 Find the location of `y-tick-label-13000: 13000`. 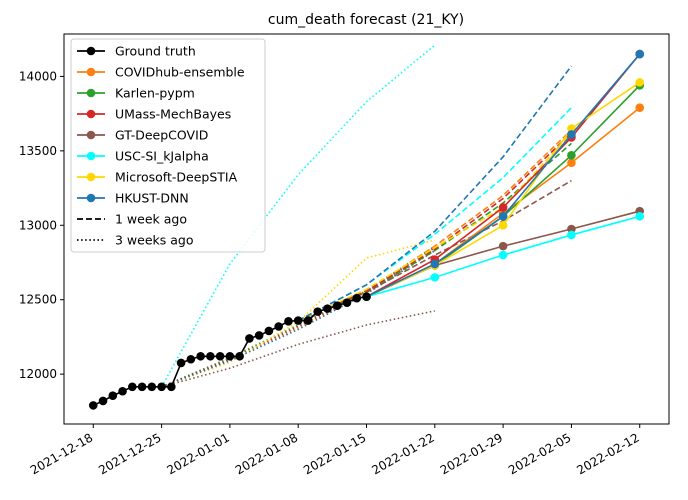

y-tick-label-13000: 13000 is located at coordinates (38, 225).